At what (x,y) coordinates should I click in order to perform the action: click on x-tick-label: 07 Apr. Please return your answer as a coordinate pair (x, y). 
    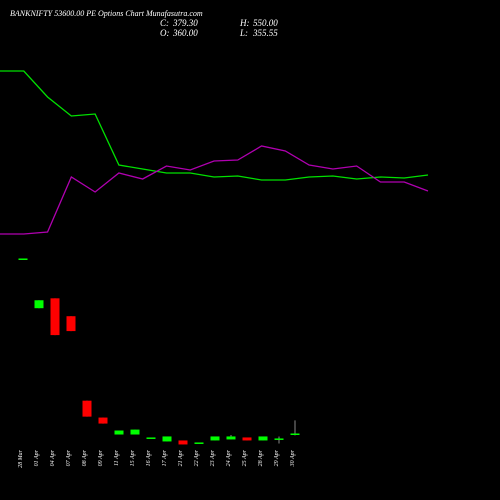
    Looking at the image, I should click on (69, 457).